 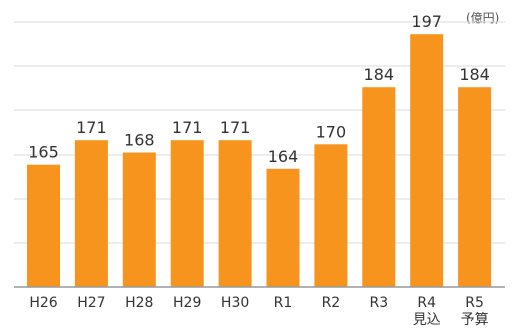 What do you see at coordinates (331, 131) in the screenshot?
I see `value-label-R2: 170` at bounding box center [331, 131].